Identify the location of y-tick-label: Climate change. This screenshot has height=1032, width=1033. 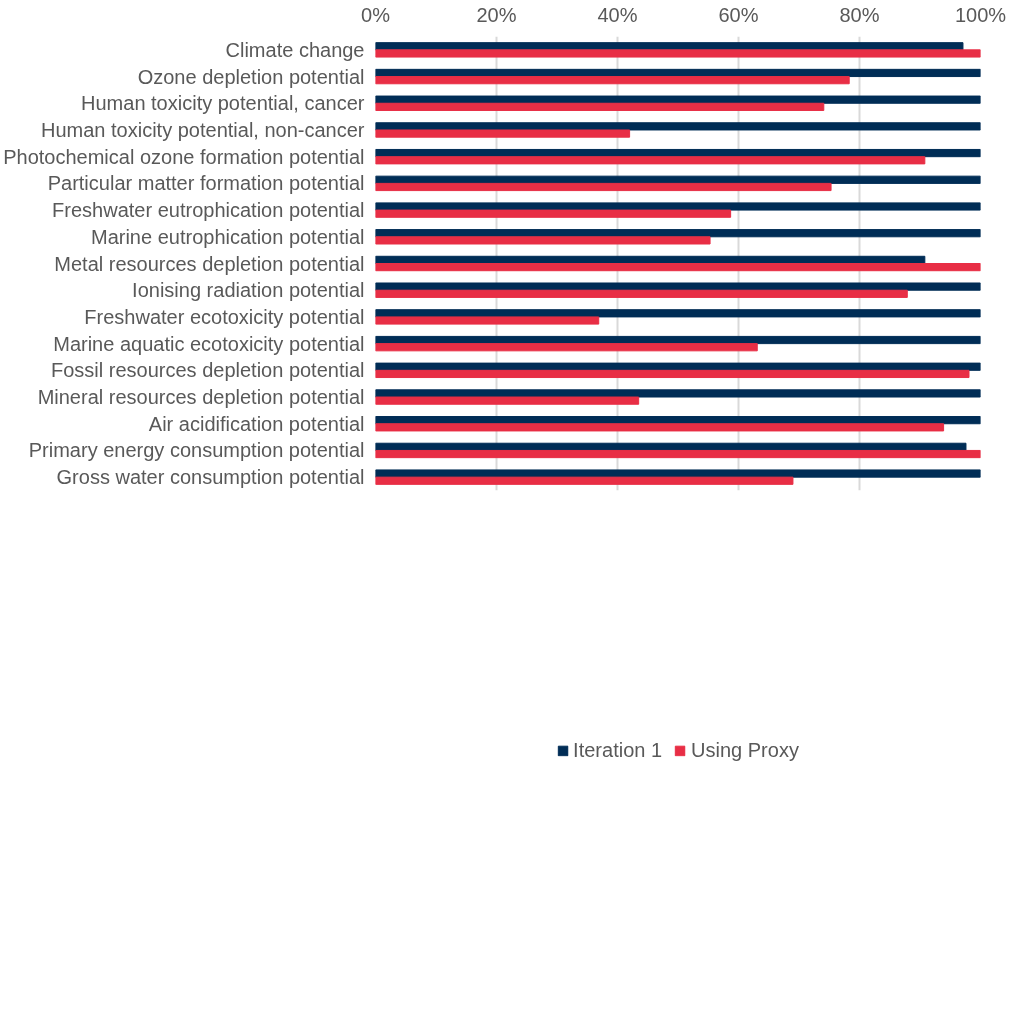
(295, 49).